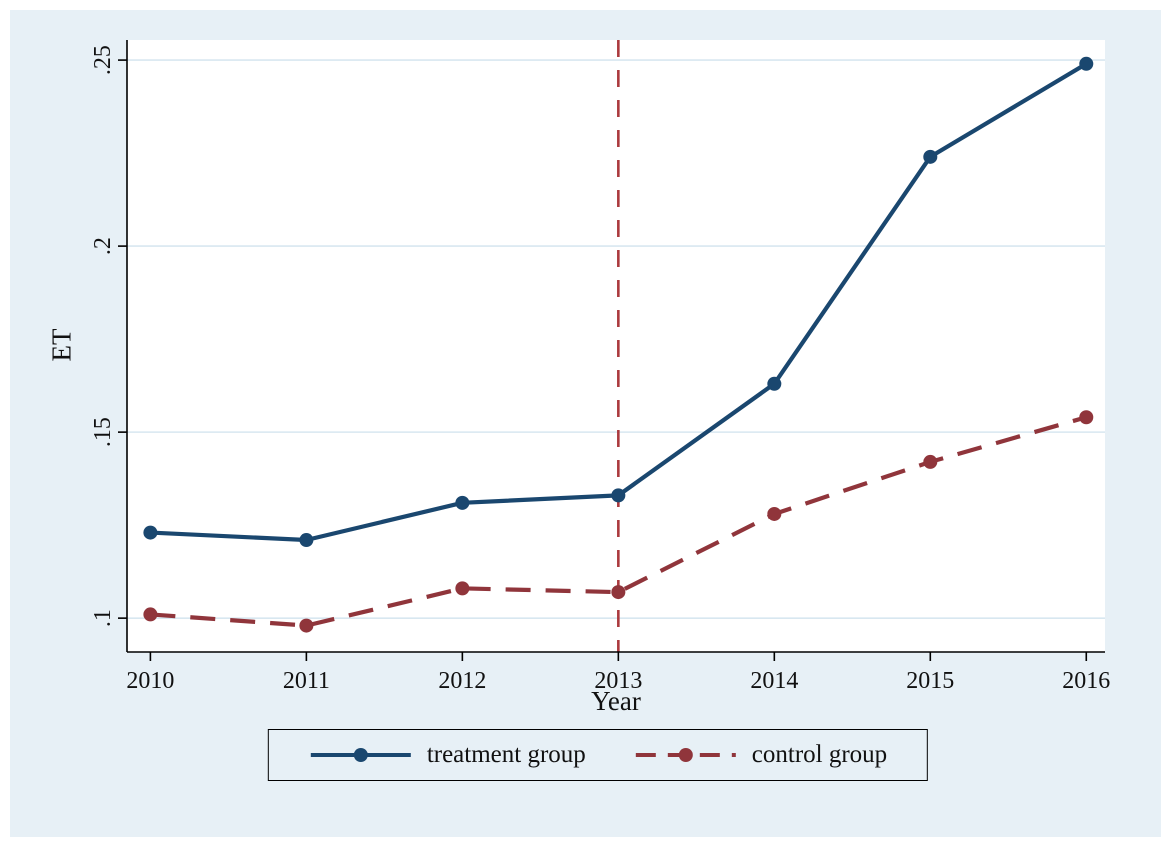 The width and height of the screenshot is (1171, 847). Describe the element at coordinates (618, 681) in the screenshot. I see `x-tick-label: 2013` at that location.